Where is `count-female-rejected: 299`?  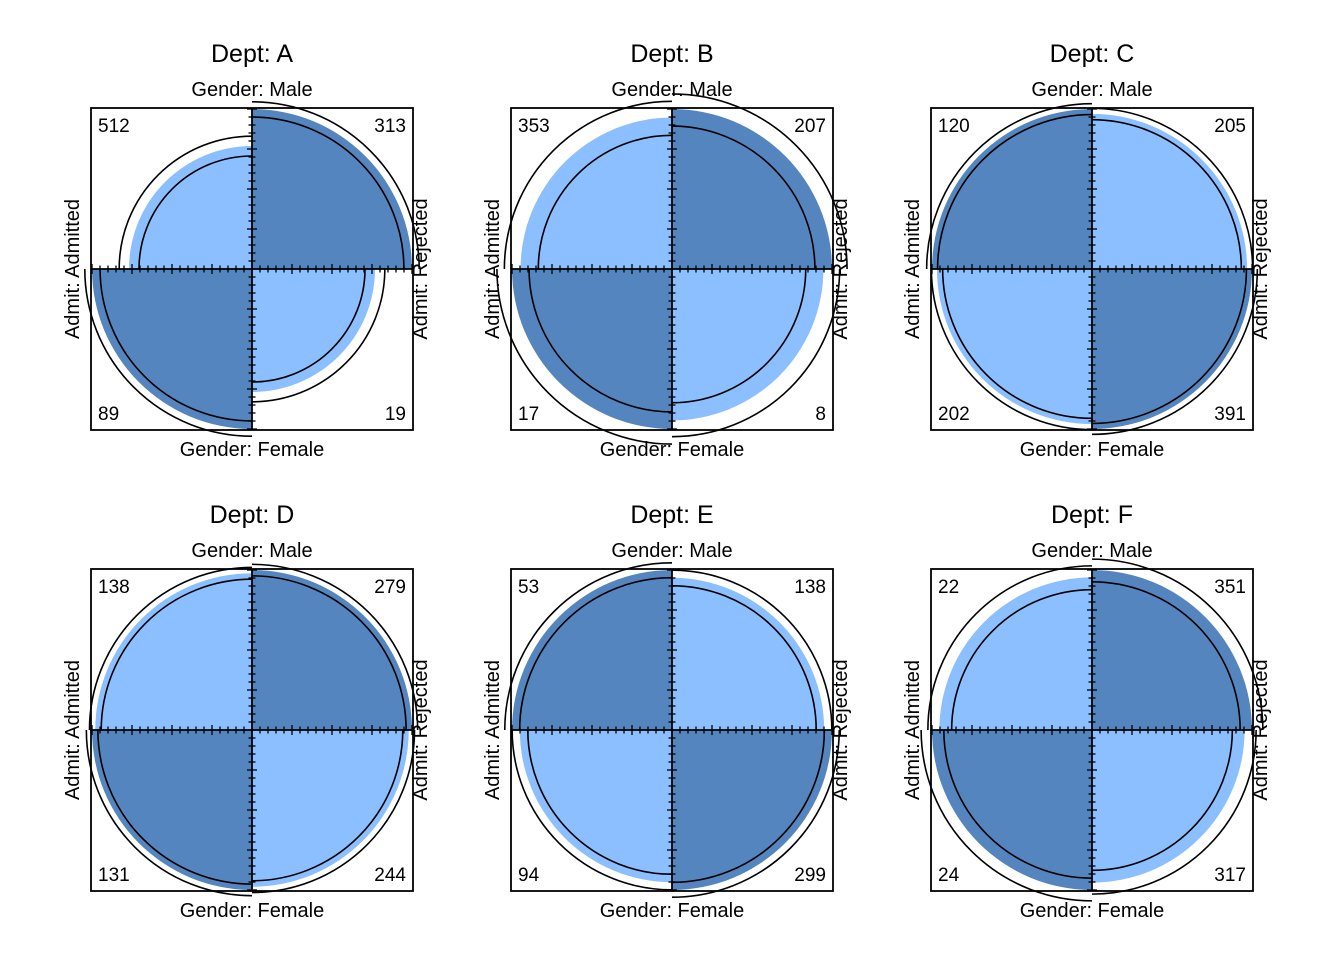 count-female-rejected: 299 is located at coordinates (810, 875).